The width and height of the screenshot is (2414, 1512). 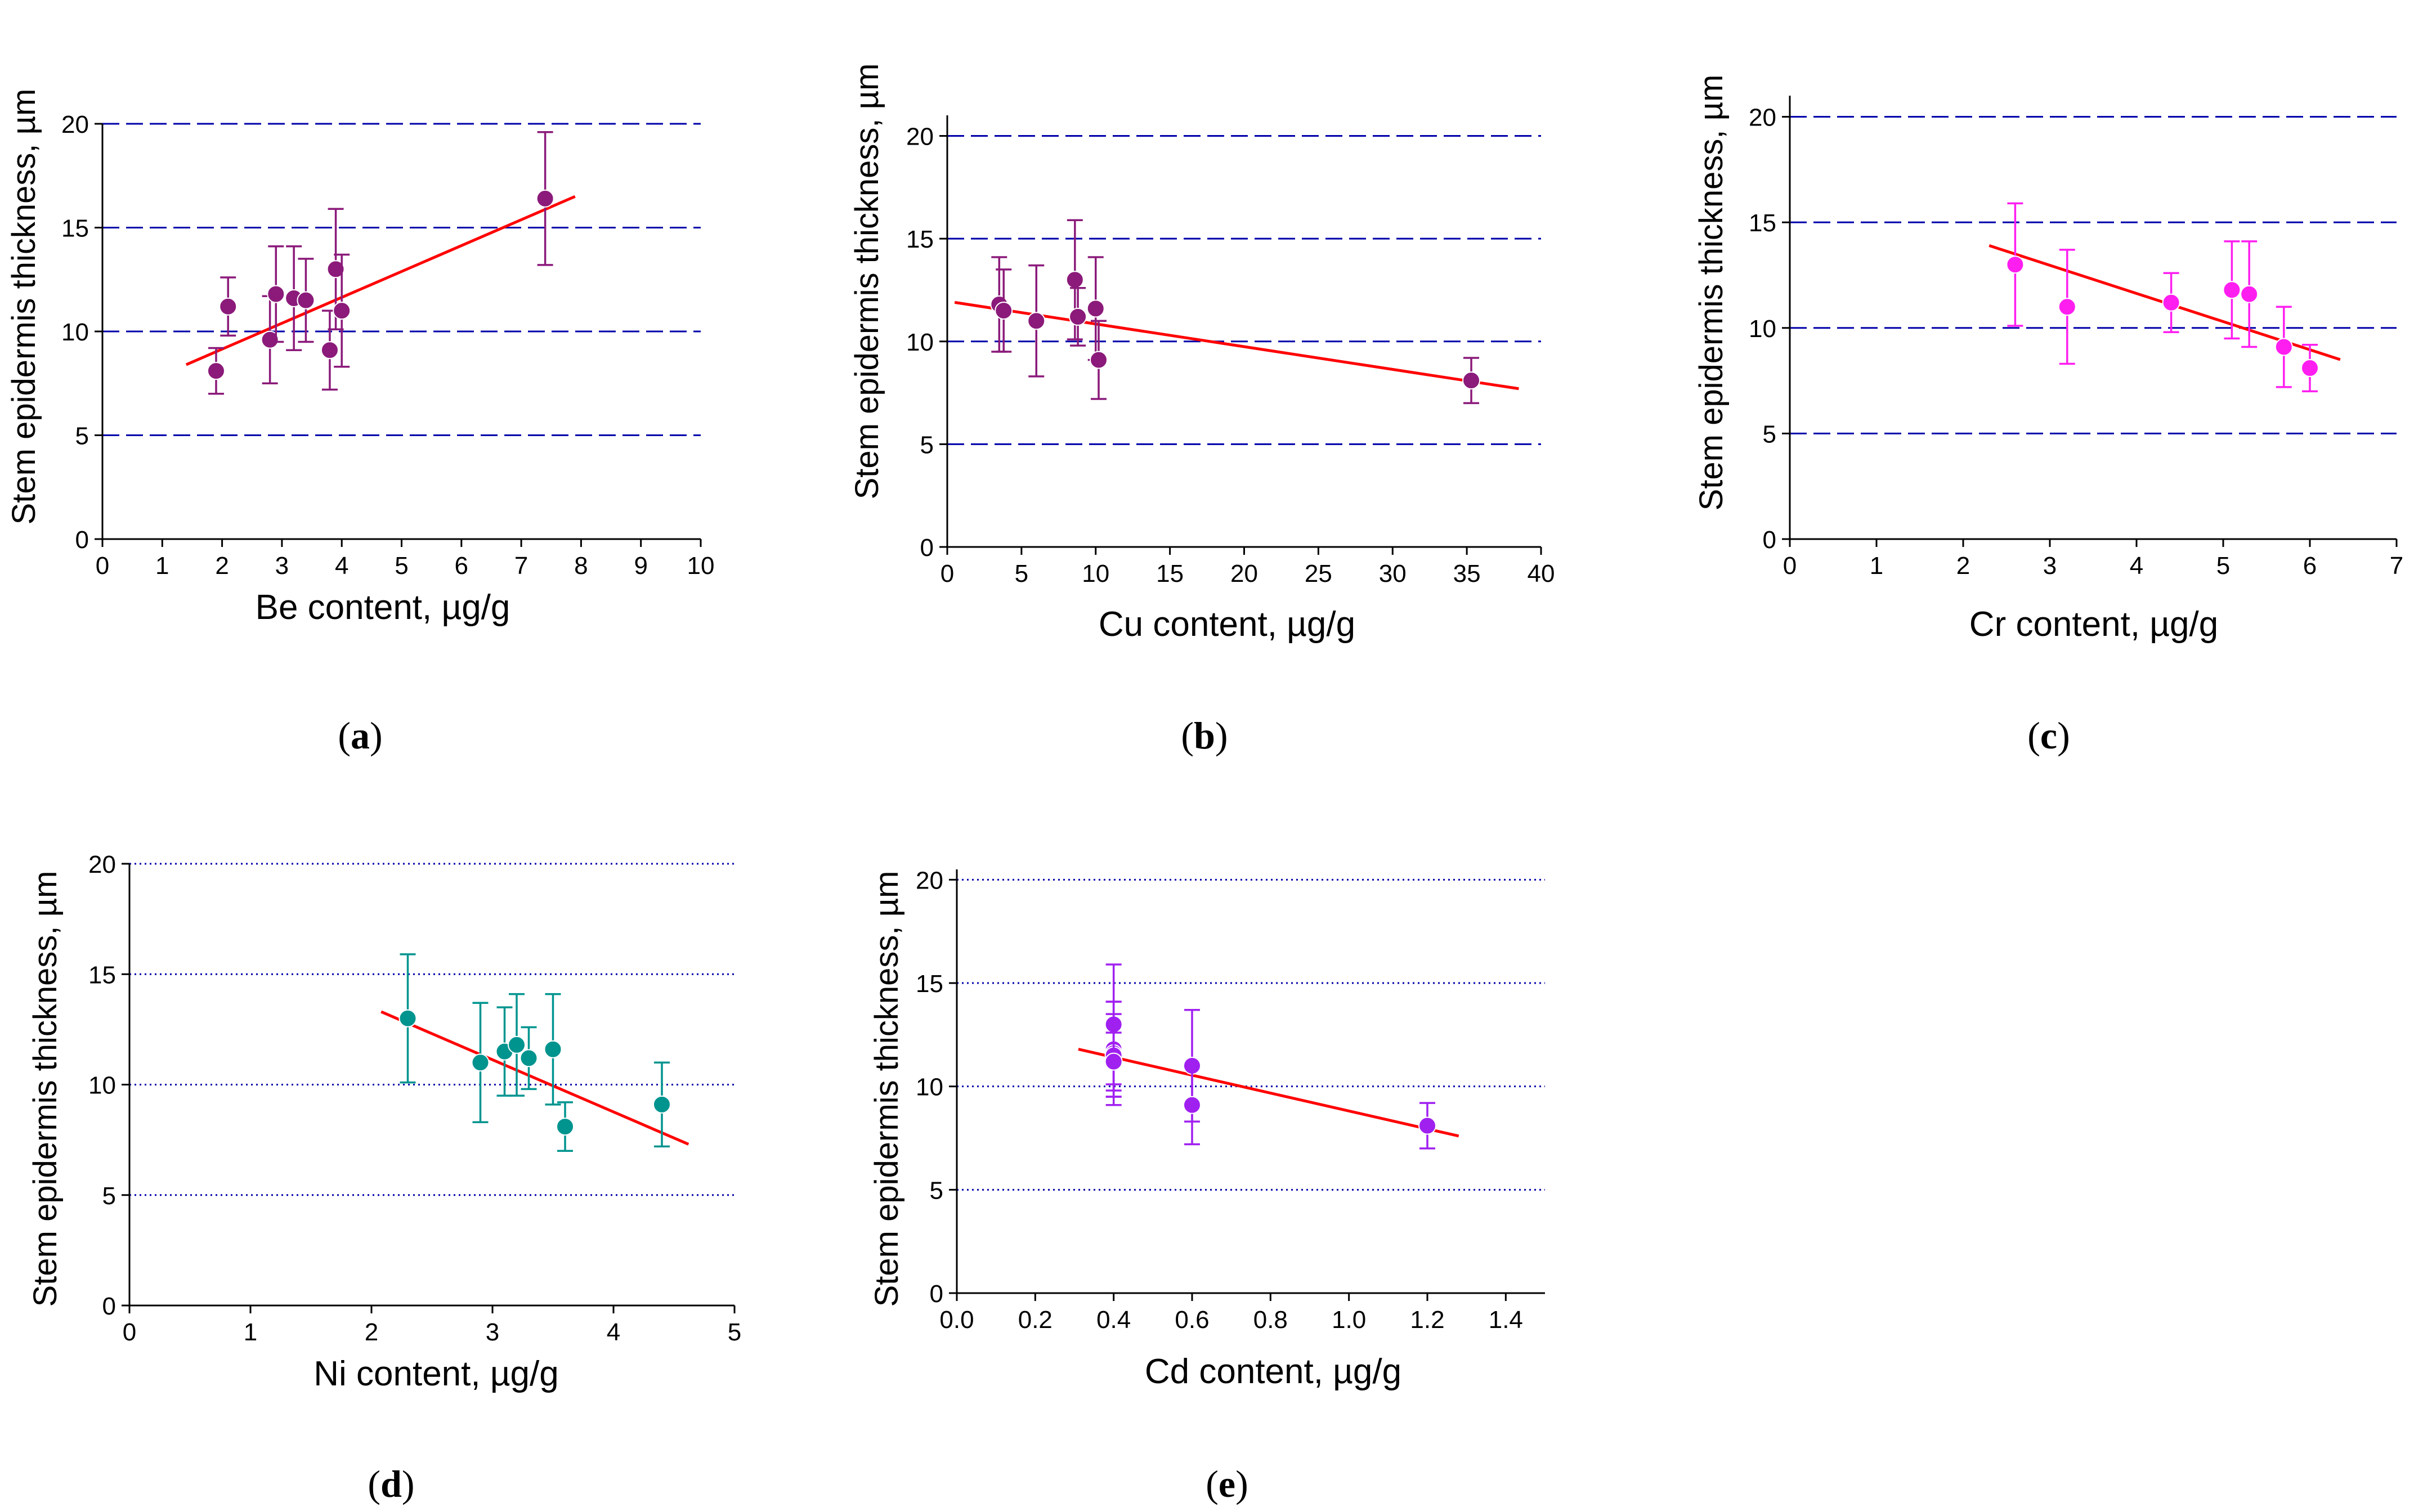 What do you see at coordinates (1393, 573) in the screenshot?
I see `x-tick-label: 30` at bounding box center [1393, 573].